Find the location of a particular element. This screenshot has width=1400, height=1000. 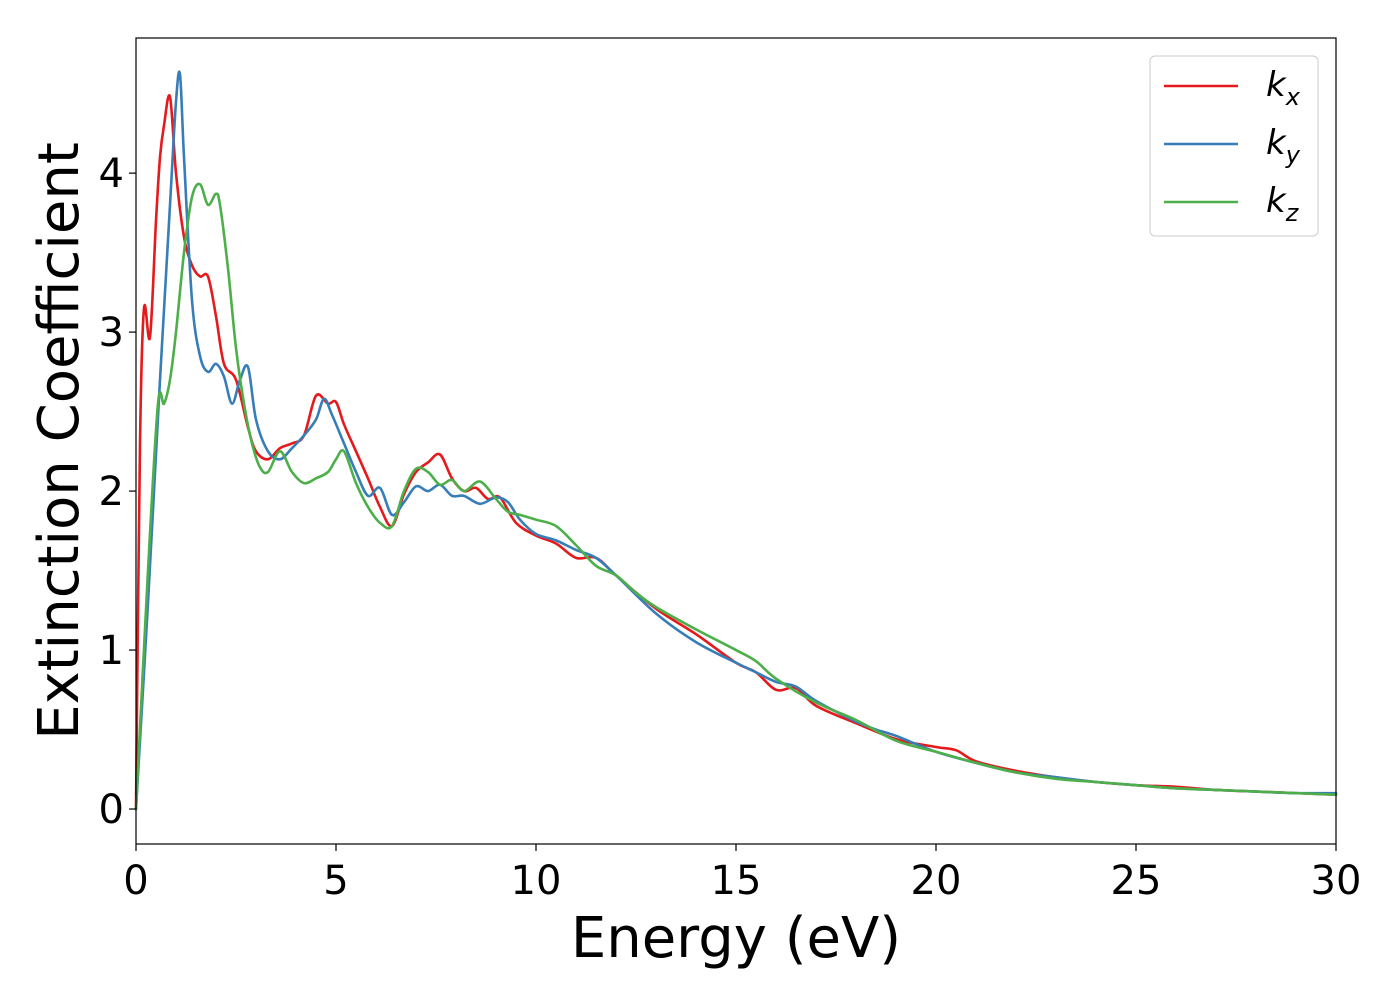

legend-box is located at coordinates (1234, 146).